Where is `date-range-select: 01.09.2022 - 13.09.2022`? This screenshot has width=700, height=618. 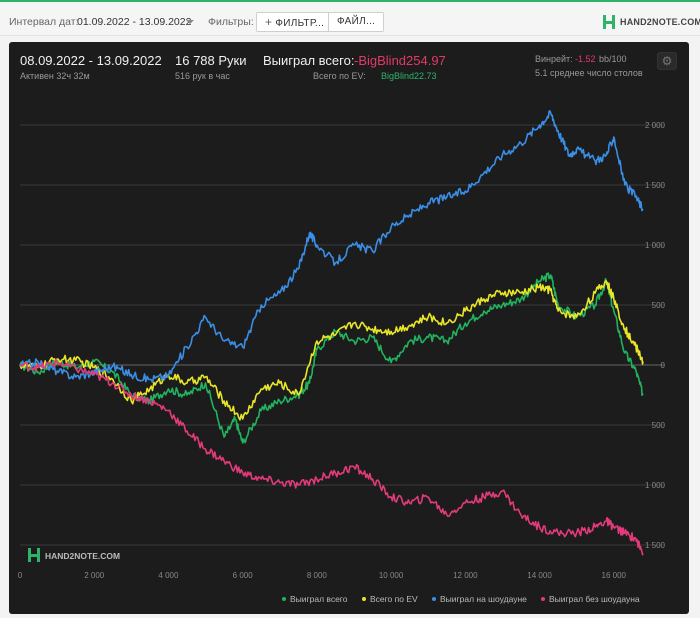
date-range-select: 01.09.2022 - 13.09.2022 is located at coordinates (134, 22).